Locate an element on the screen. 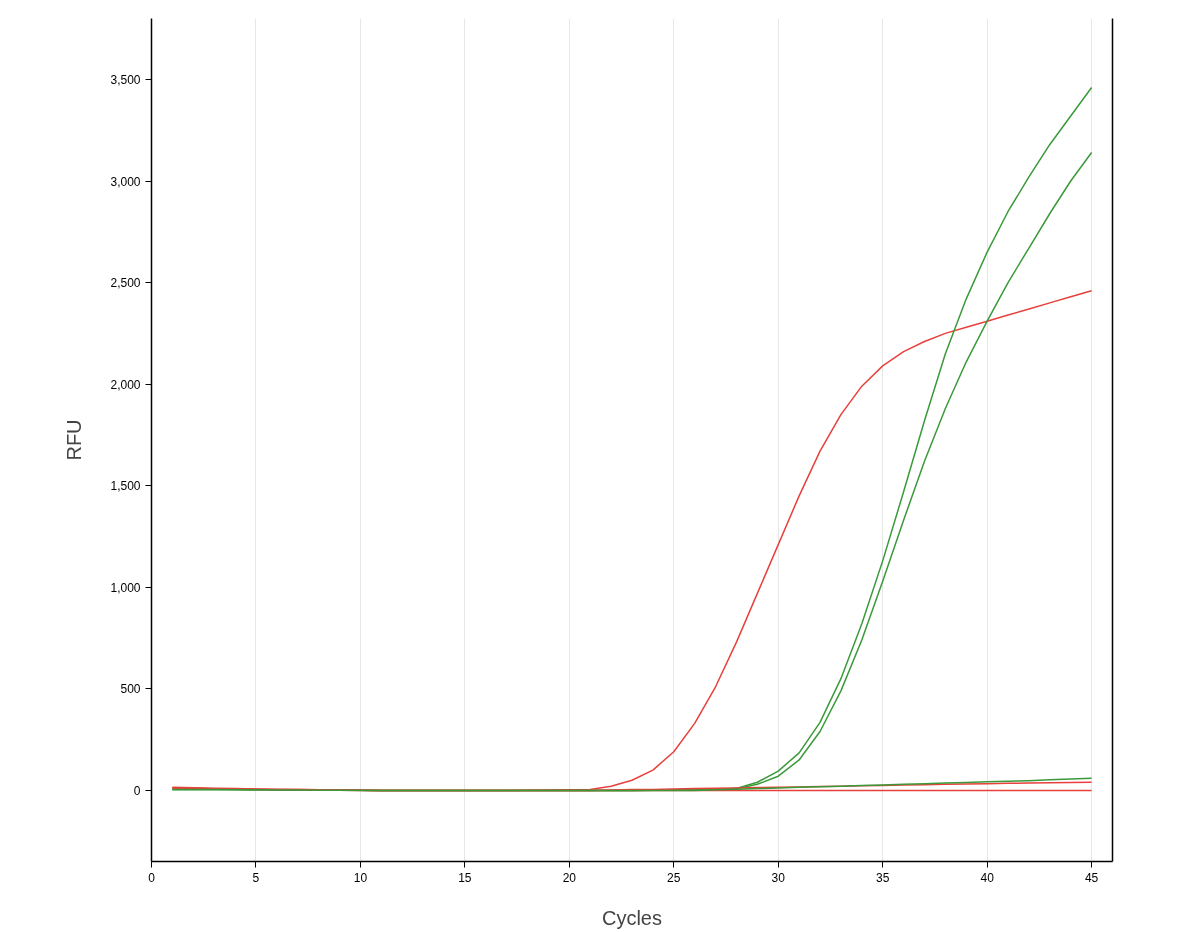 The width and height of the screenshot is (1200, 932). y-axis-title: RFU is located at coordinates (74, 440).